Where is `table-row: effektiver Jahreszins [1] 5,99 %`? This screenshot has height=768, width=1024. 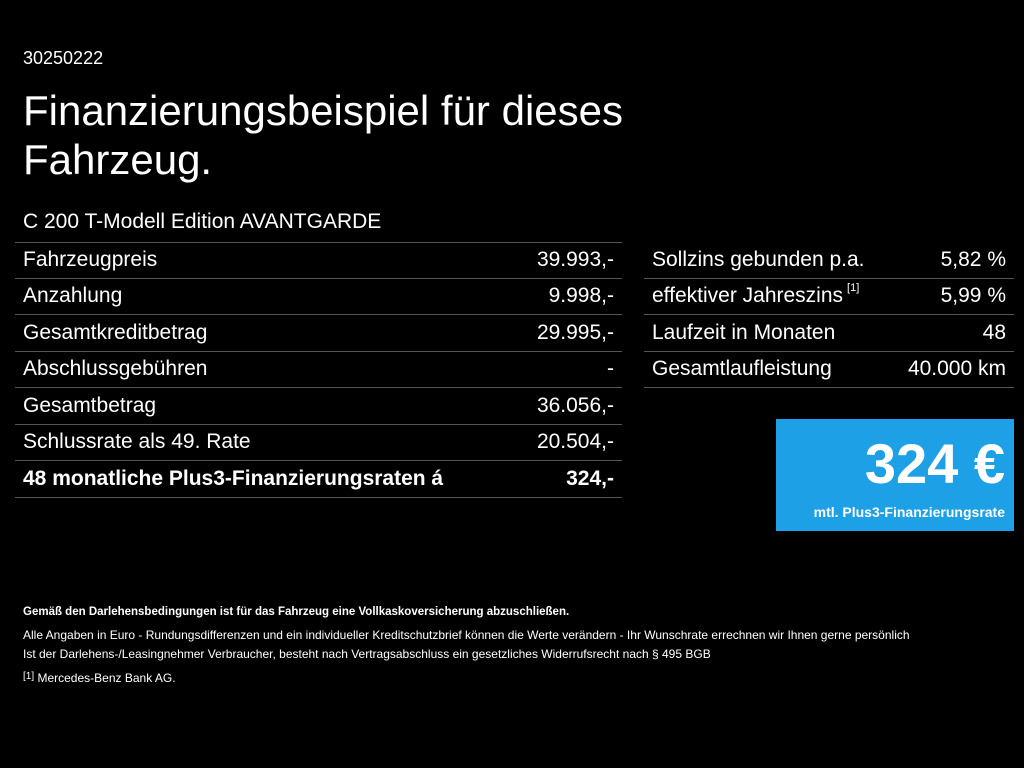 table-row: effektiver Jahreszins [1] 5,99 % is located at coordinates (829, 297).